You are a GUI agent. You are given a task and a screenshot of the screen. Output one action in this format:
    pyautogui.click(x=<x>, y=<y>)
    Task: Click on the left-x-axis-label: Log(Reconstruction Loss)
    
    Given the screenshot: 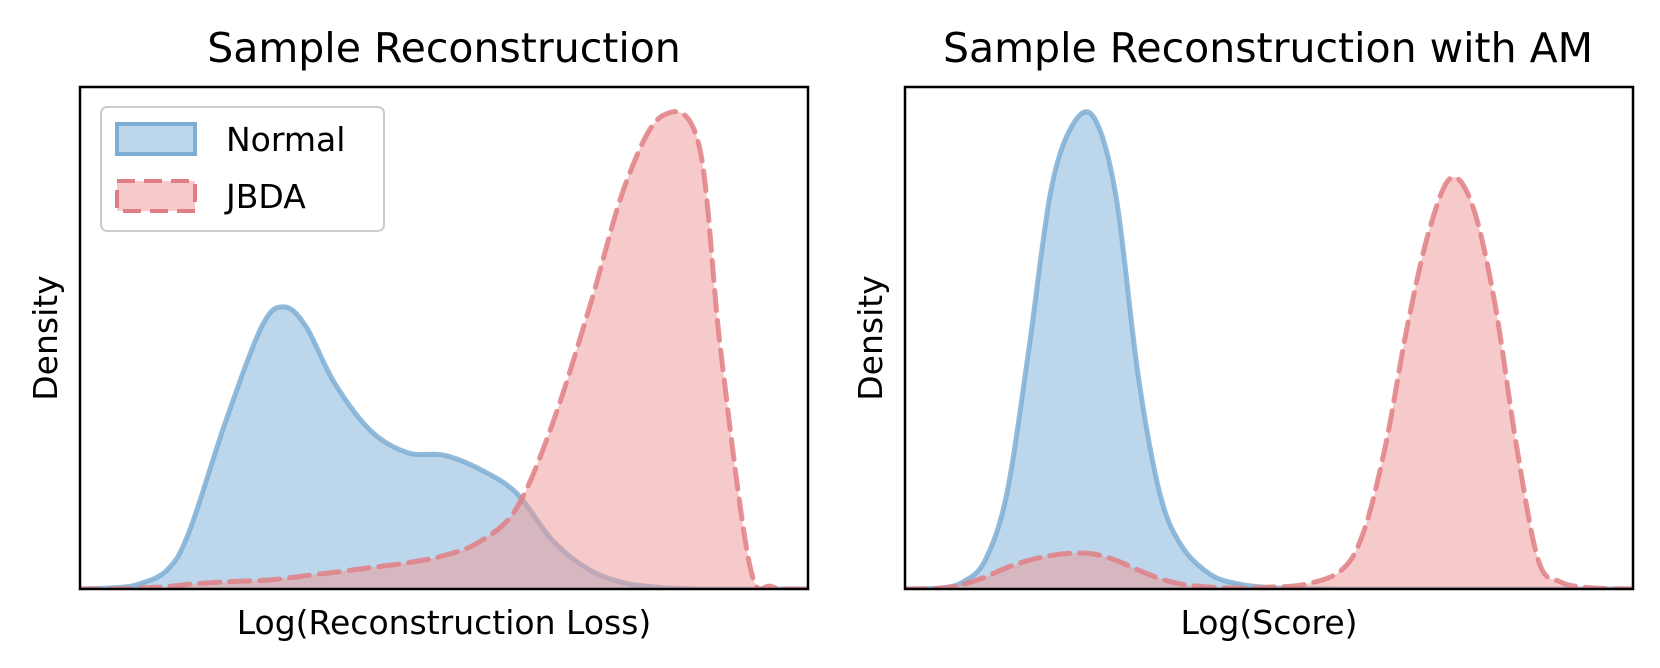 What is the action you would take?
    pyautogui.click(x=444, y=622)
    